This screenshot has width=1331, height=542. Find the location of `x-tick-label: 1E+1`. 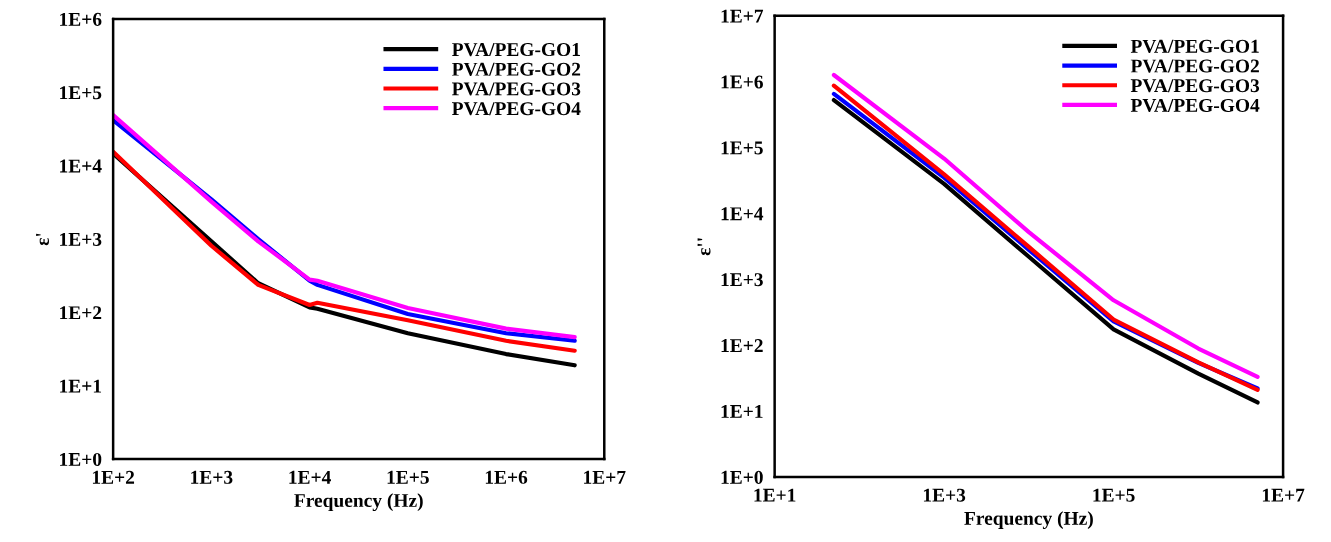

x-tick-label: 1E+1 is located at coordinates (775, 495).